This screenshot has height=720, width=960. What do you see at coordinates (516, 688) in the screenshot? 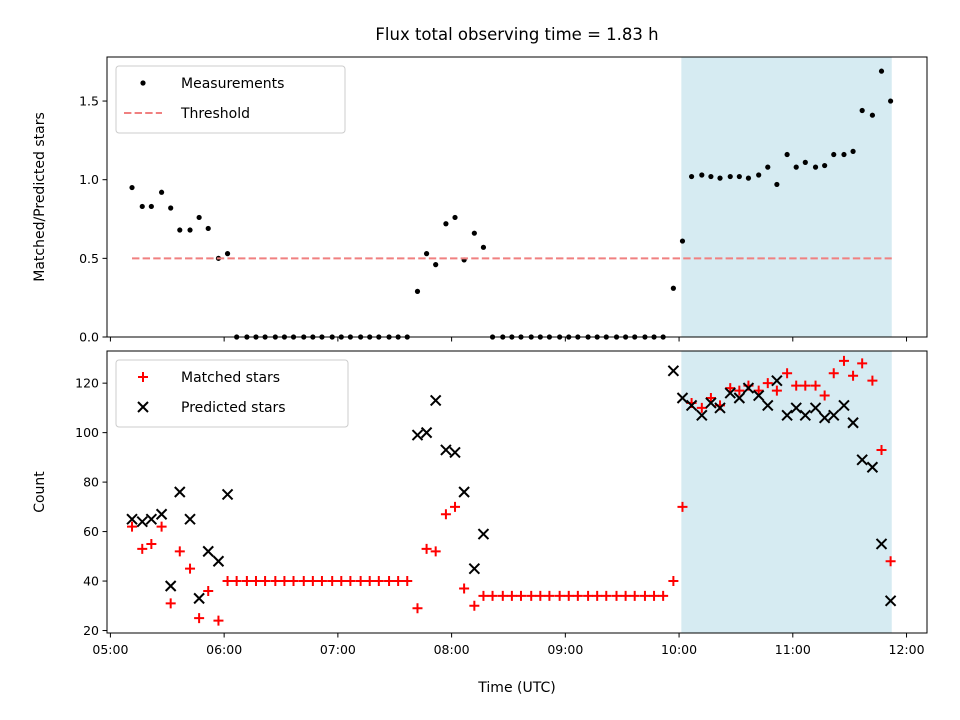
I see `x-axis-label: Time (UTC)` at bounding box center [516, 688].